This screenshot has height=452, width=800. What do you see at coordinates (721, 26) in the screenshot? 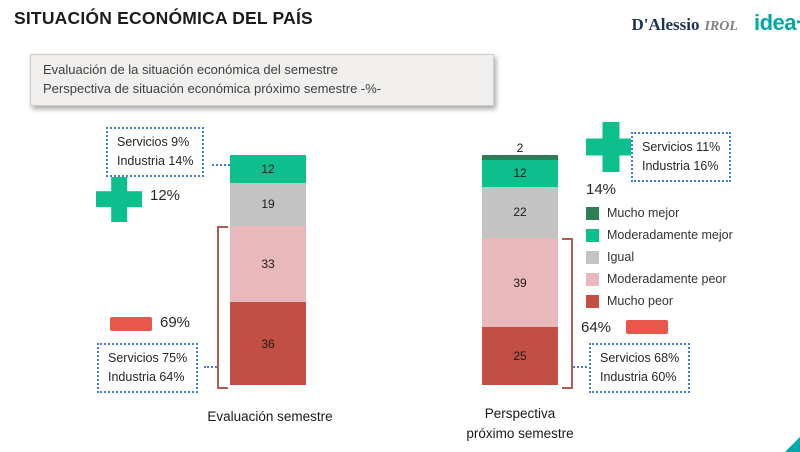
I see `logo-irol: IROL` at bounding box center [721, 26].